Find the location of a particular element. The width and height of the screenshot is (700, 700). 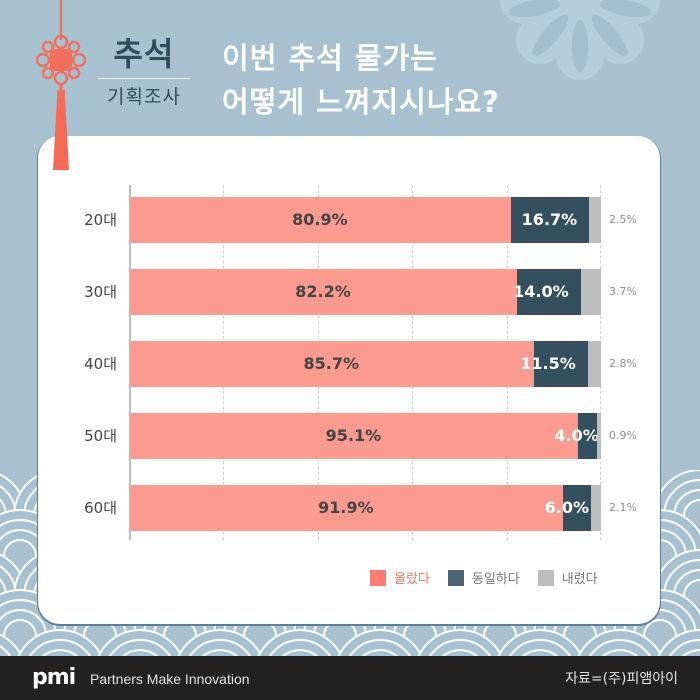

bar-segment-same: 14.0% is located at coordinates (547, 292).